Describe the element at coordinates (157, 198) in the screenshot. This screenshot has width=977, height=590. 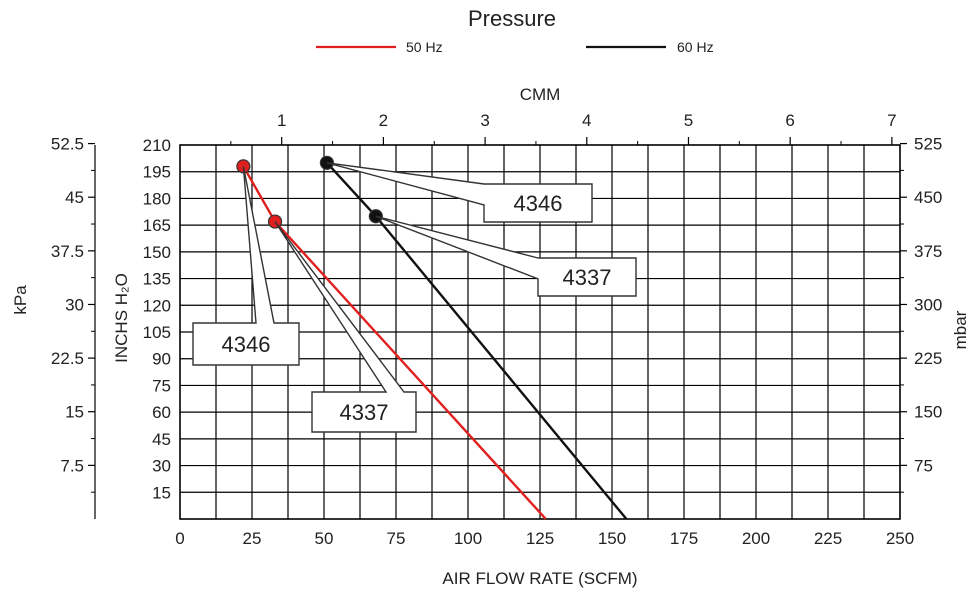
I see `y-tick-label: 180` at that location.